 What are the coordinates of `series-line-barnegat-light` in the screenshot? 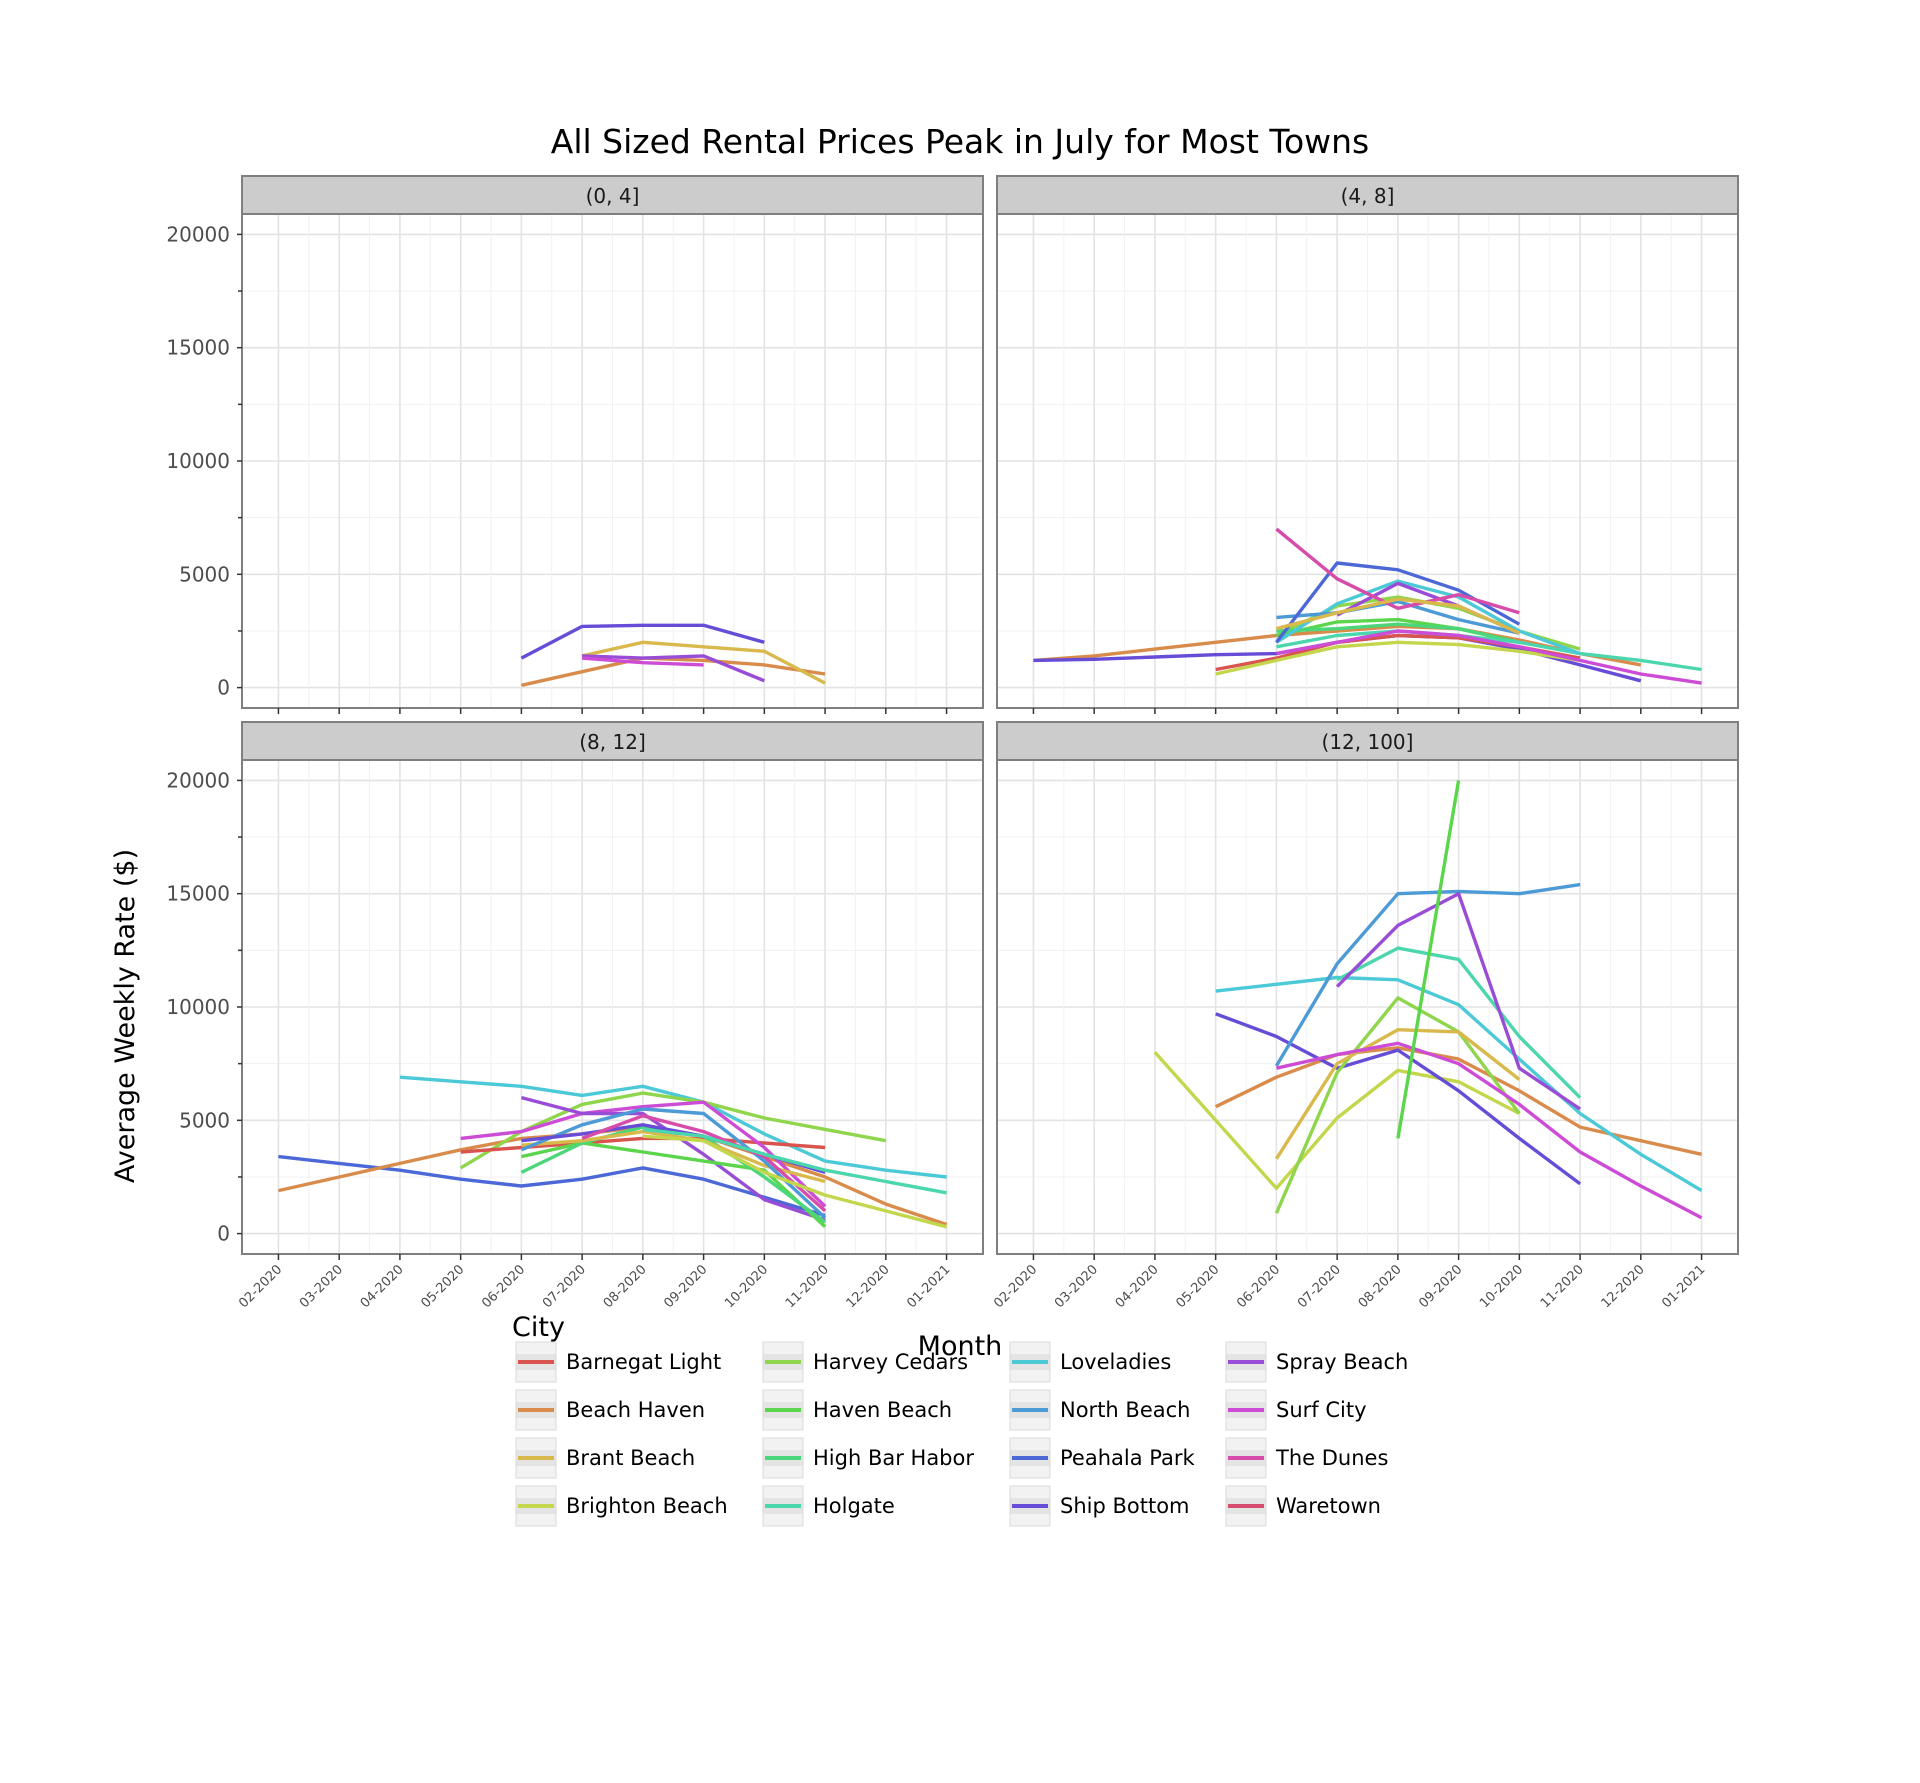 It's located at (643, 1145).